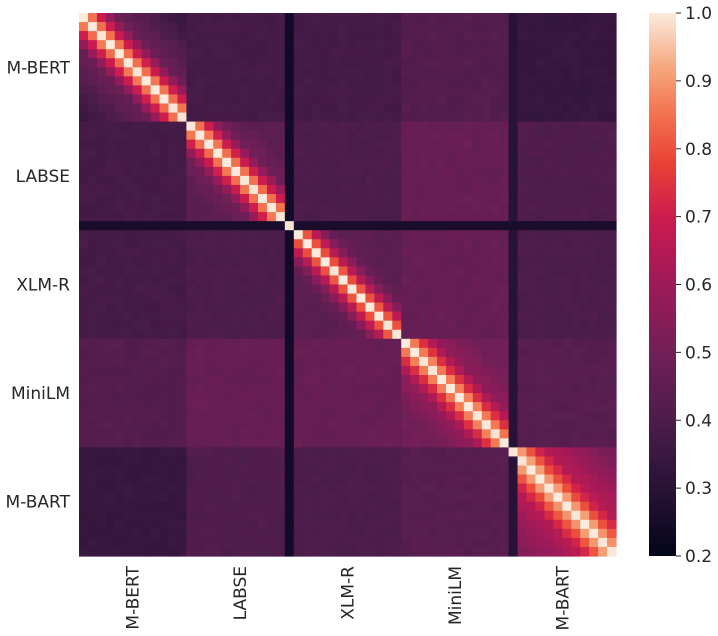  Describe the element at coordinates (241, 593) in the screenshot. I see `x-tick-label: LABSE` at that location.